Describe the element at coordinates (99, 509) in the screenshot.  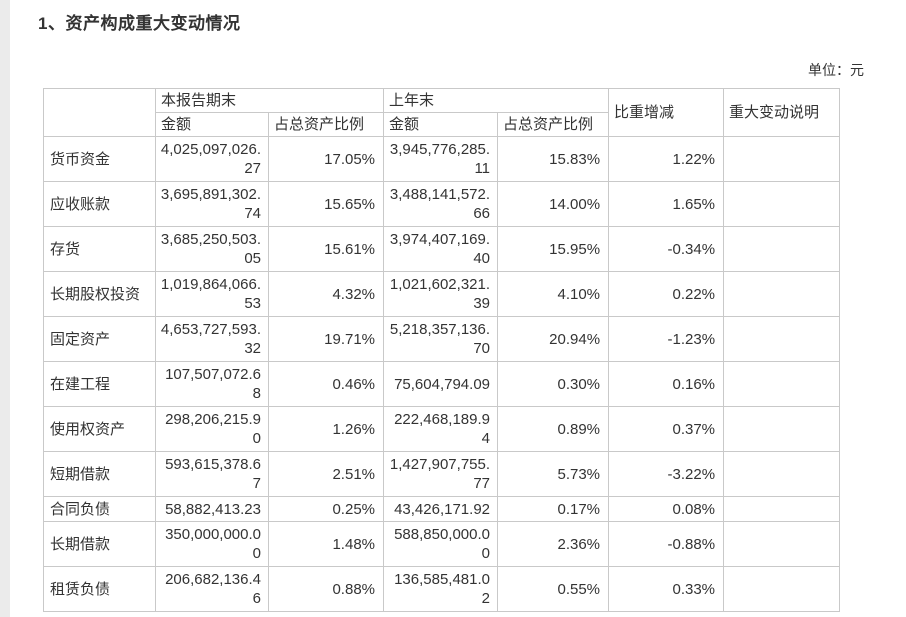
I see `row-label: 合同负债` at that location.